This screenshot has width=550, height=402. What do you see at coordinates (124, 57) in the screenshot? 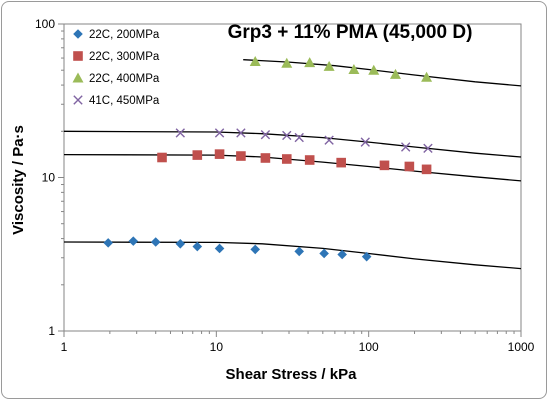
I see `legend-label-2: 22C, 300MPa` at bounding box center [124, 57].